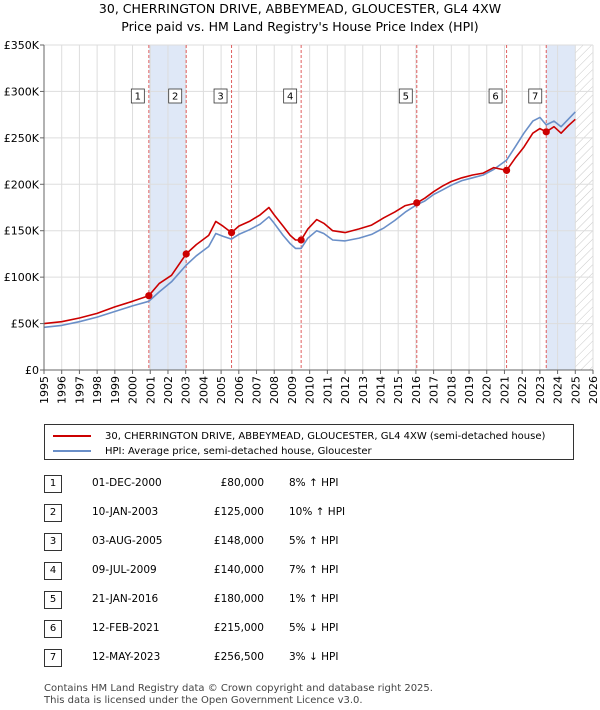 The width and height of the screenshot is (600, 710). What do you see at coordinates (238, 570) in the screenshot?
I see `sale-price: £140,000` at bounding box center [238, 570].